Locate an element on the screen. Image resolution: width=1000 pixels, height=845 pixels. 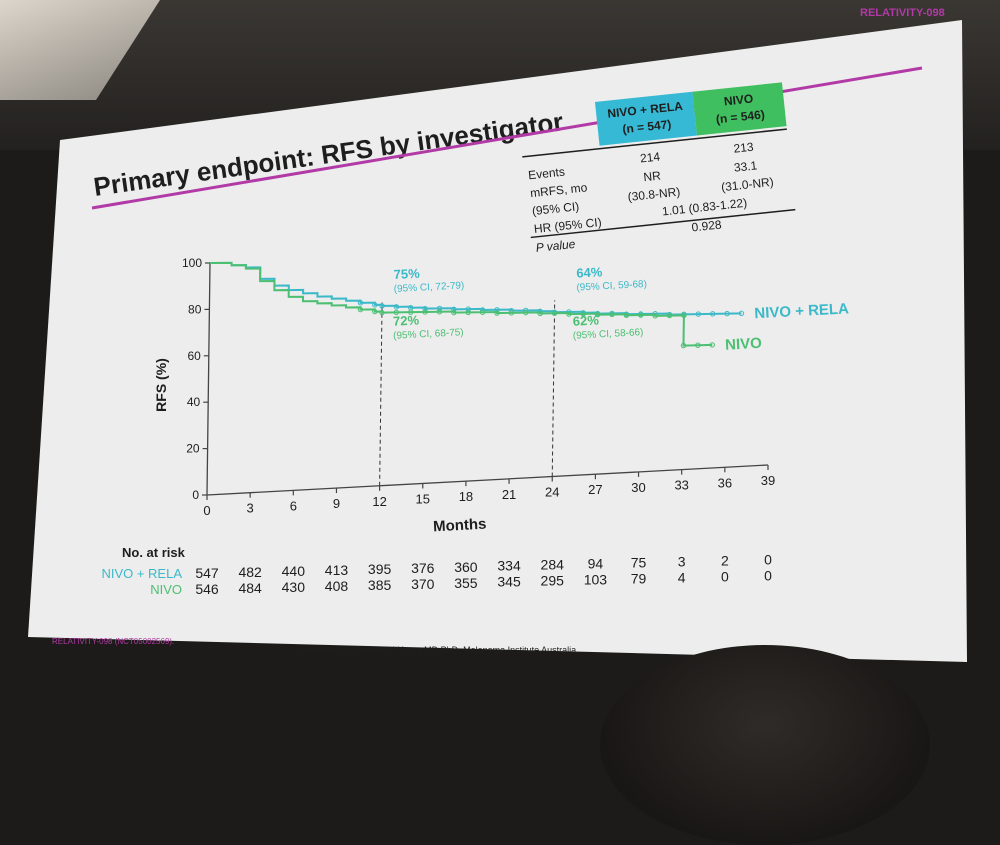
x-axis is located at coordinates (487, 480).